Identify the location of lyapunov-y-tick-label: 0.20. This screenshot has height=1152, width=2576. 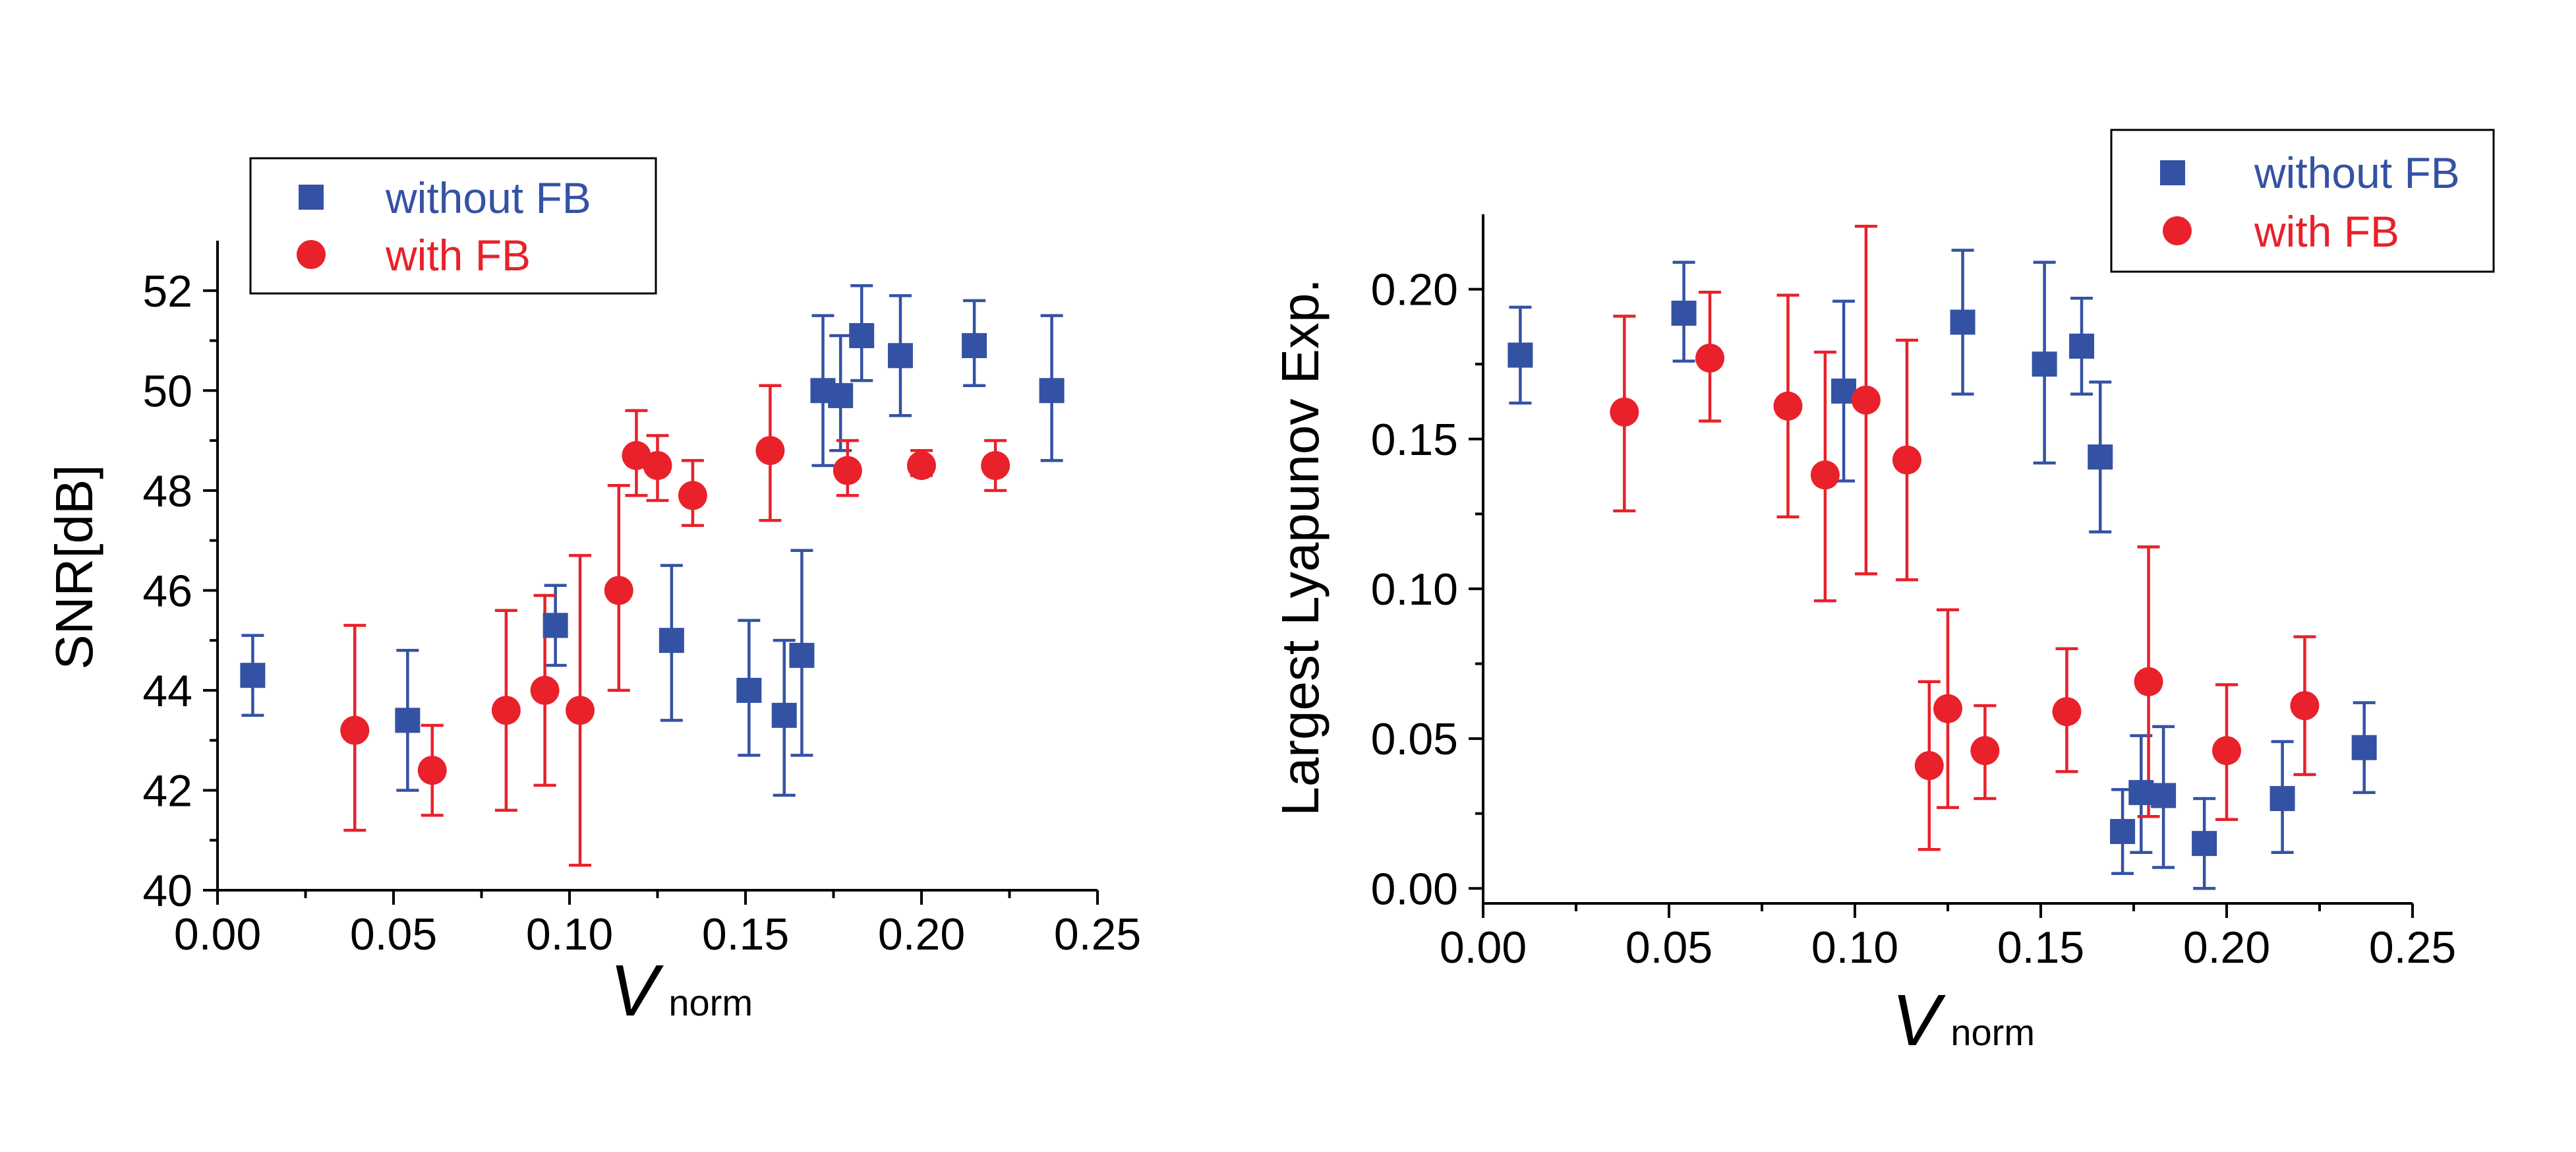
(1414, 290).